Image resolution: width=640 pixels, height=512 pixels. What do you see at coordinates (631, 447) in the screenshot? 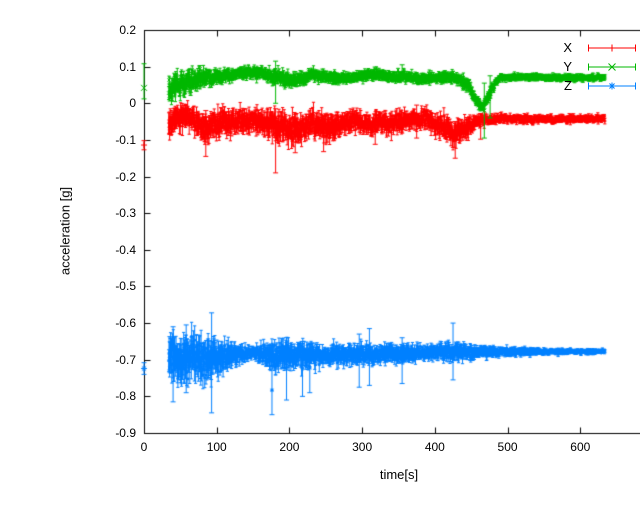
I see `x-tick-label: 700` at bounding box center [631, 447].